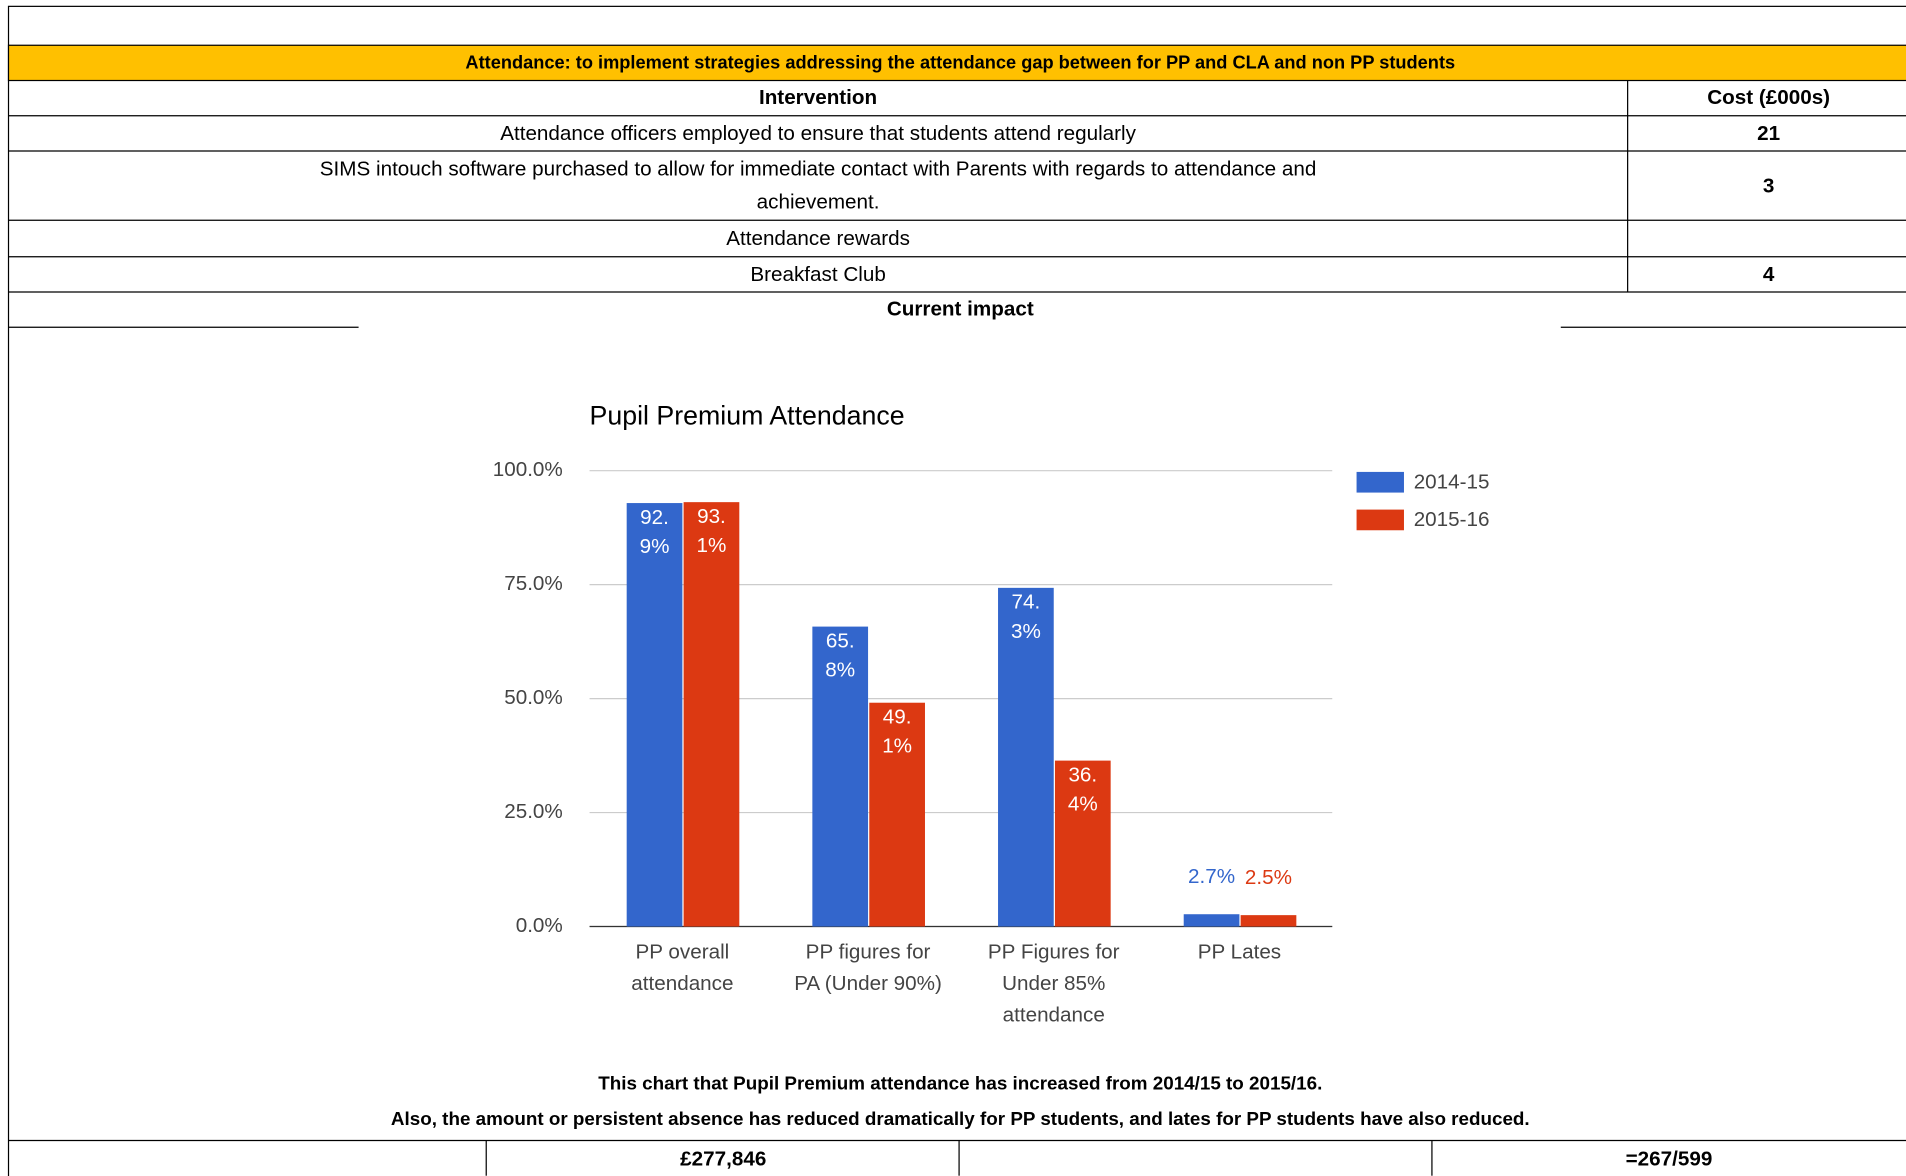 The height and width of the screenshot is (1176, 1906). Describe the element at coordinates (1239, 952) in the screenshot. I see `x-tick-label: PP Lates` at that location.